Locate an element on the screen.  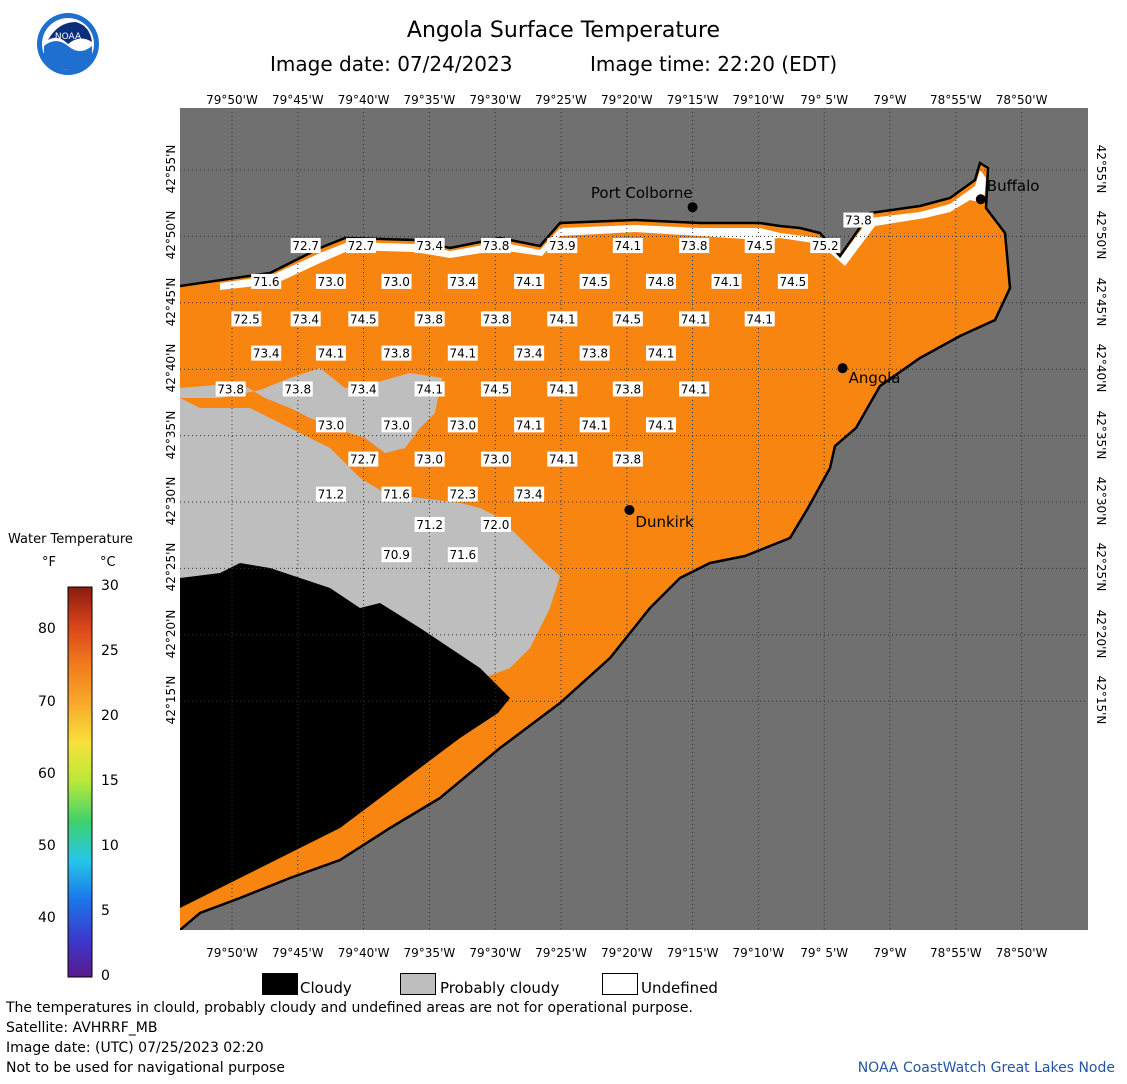
noaa-logo-icon: NOAA is located at coordinates (68, 44).